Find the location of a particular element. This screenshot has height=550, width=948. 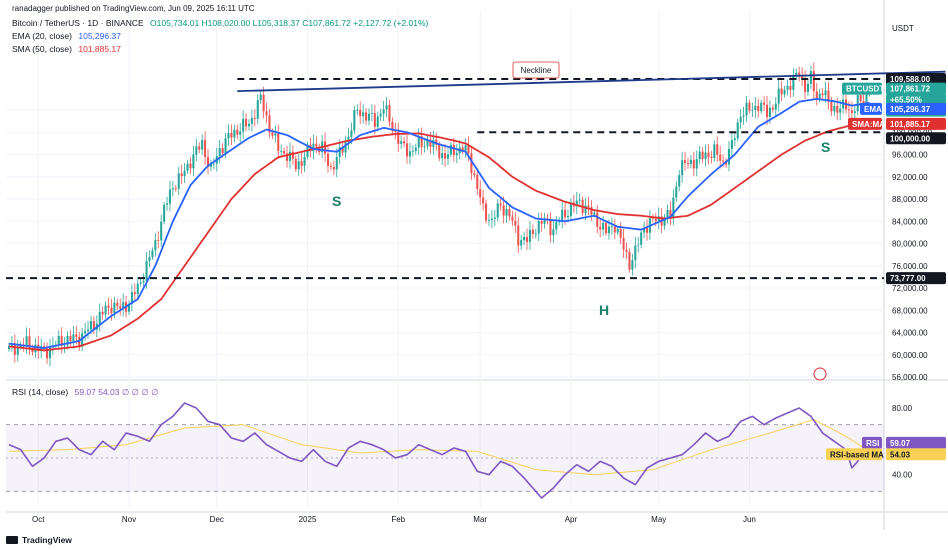

rsi-legend: RSI (14, close) 59.07 54.03 ∅ ∅ ∅ ∅ is located at coordinates (87, 392).